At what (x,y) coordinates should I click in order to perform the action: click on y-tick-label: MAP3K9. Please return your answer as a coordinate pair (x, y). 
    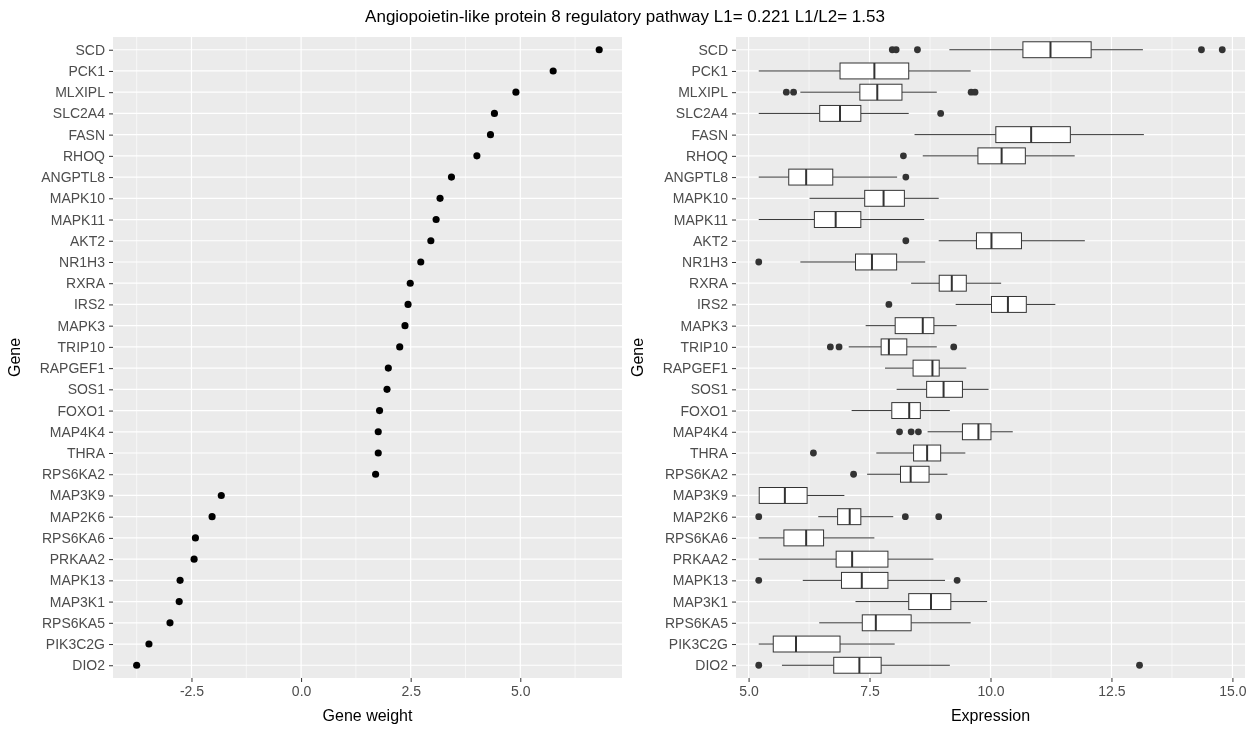
    Looking at the image, I should click on (700, 495).